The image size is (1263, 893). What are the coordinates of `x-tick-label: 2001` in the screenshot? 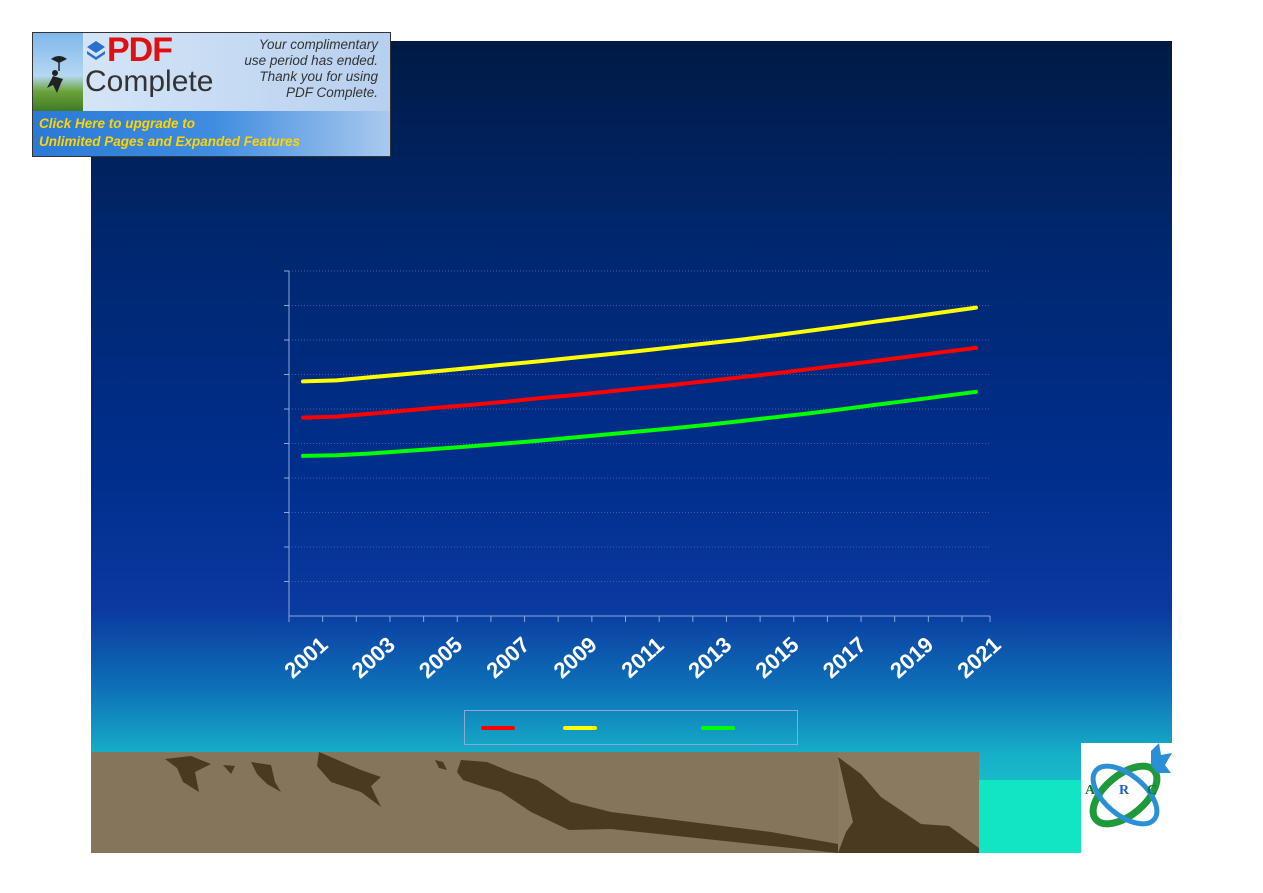 It's located at (305, 657).